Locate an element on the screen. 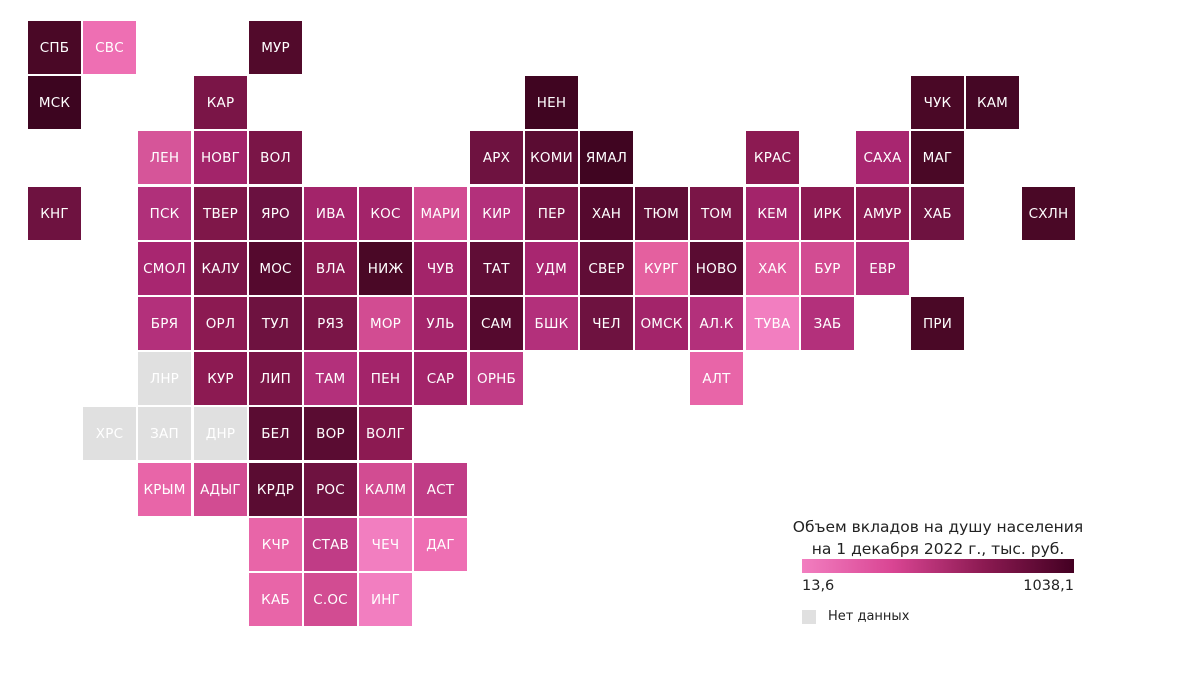 The image size is (1200, 675). region-tile: ПЕР is located at coordinates (551, 213).